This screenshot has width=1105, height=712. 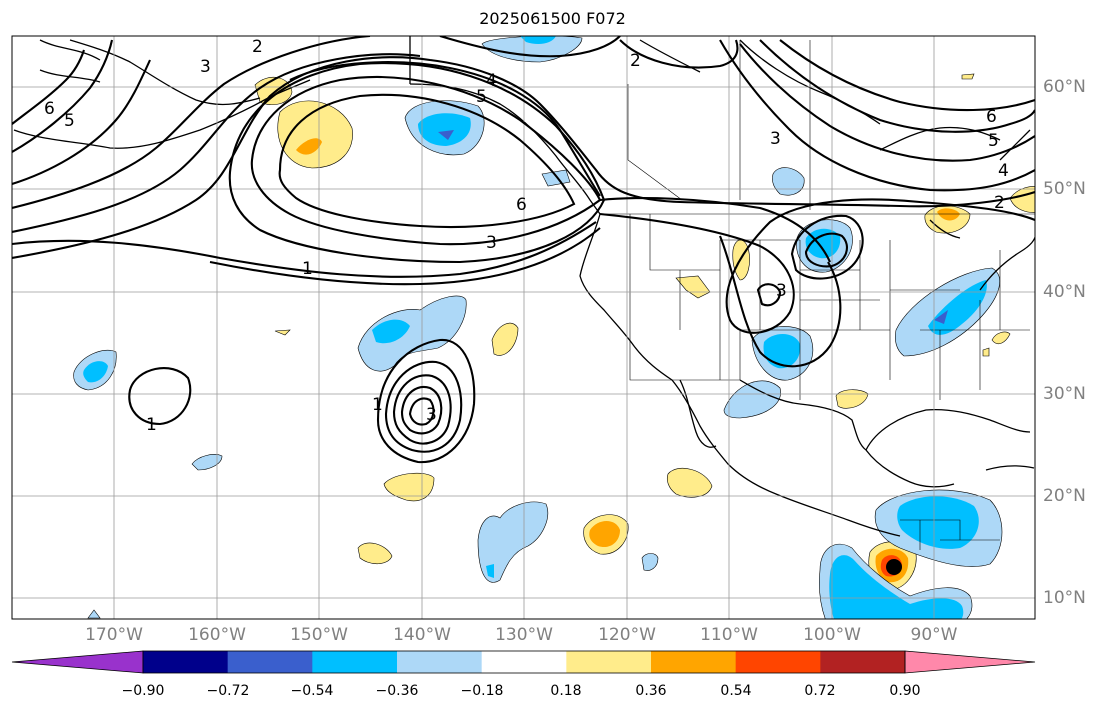 What do you see at coordinates (217, 635) in the screenshot?
I see `lon-label: 160°W` at bounding box center [217, 635].